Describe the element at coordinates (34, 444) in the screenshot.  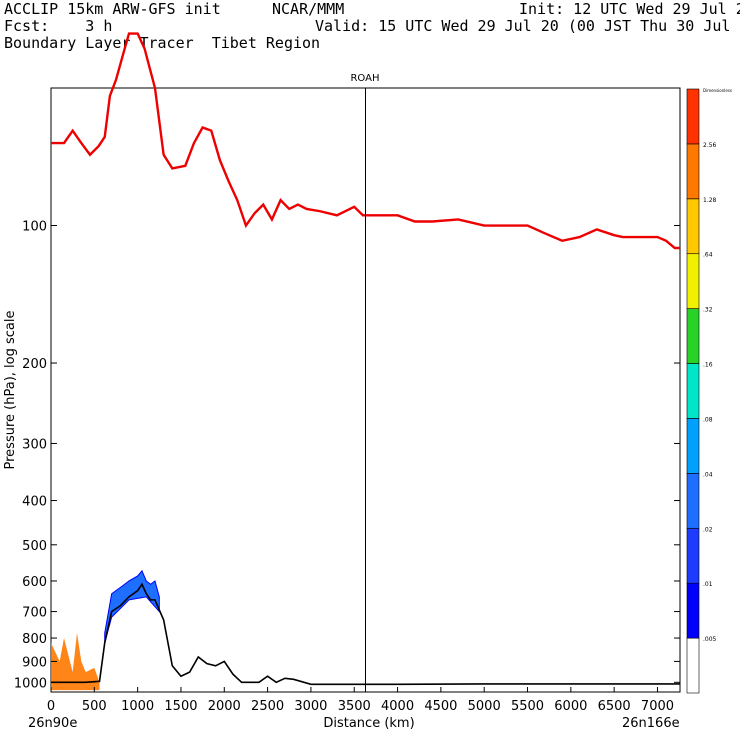
I see `y-tick-label: 300` at that location.